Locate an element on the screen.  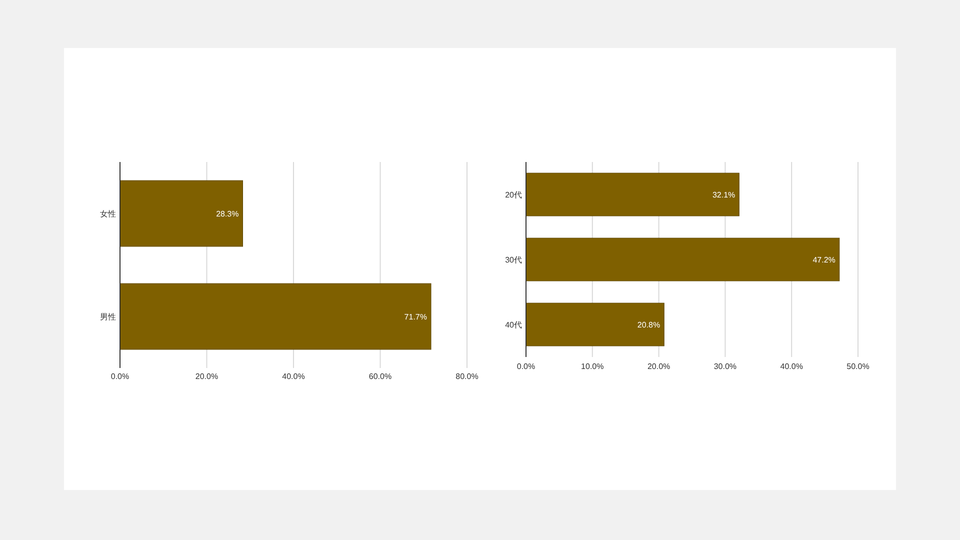
y-tick-label: 男性 is located at coordinates (108, 317).